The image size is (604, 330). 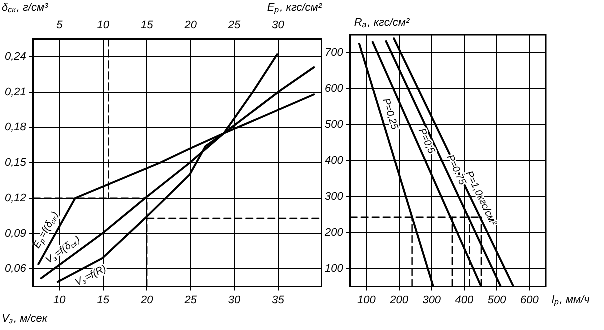 I want to click on x-tick-label: 35, so click(x=279, y=300).